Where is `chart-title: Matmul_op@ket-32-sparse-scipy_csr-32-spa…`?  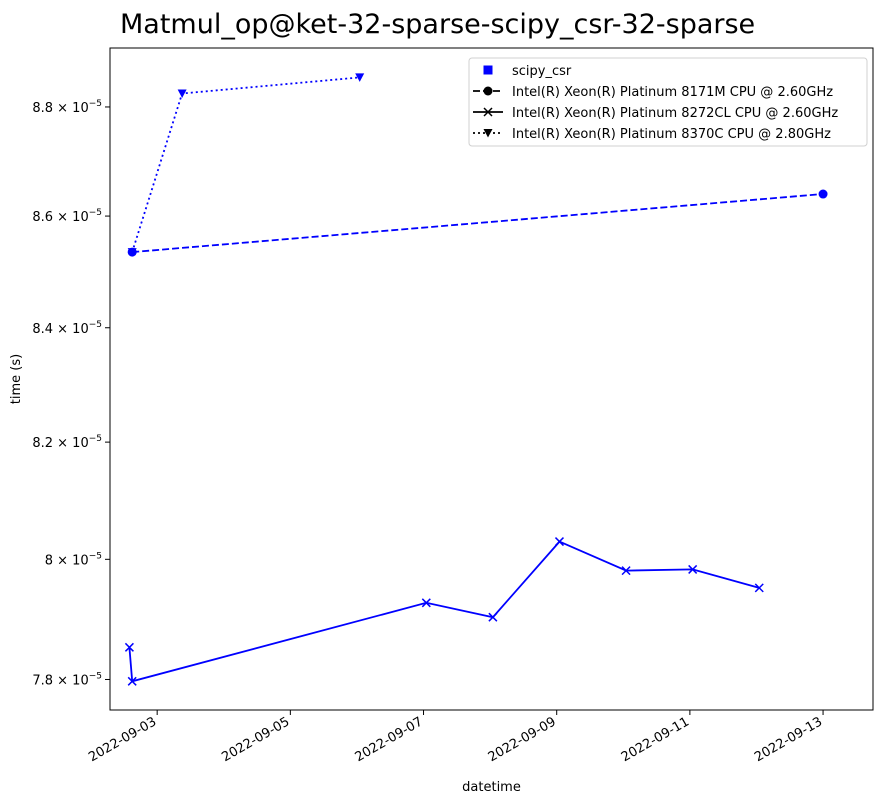 chart-title: Matmul_op@ket-32-sparse-scipy_csr-32-spa… is located at coordinates (437, 24).